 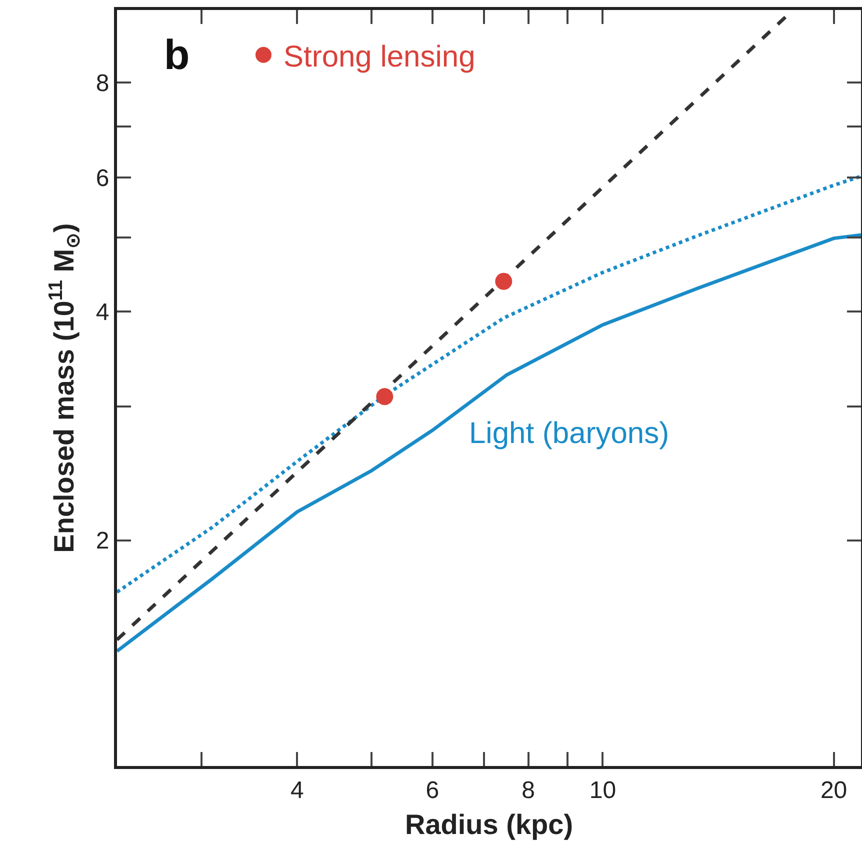 What do you see at coordinates (569, 433) in the screenshot?
I see `series-label: Light (baryons)` at bounding box center [569, 433].